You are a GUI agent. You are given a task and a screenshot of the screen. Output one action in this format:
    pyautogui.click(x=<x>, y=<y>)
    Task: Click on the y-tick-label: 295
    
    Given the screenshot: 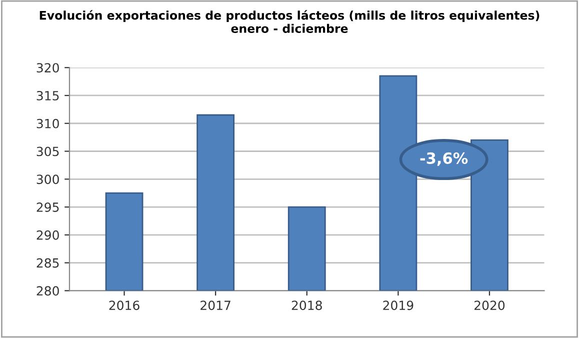 What is the action you would take?
    pyautogui.click(x=47, y=207)
    